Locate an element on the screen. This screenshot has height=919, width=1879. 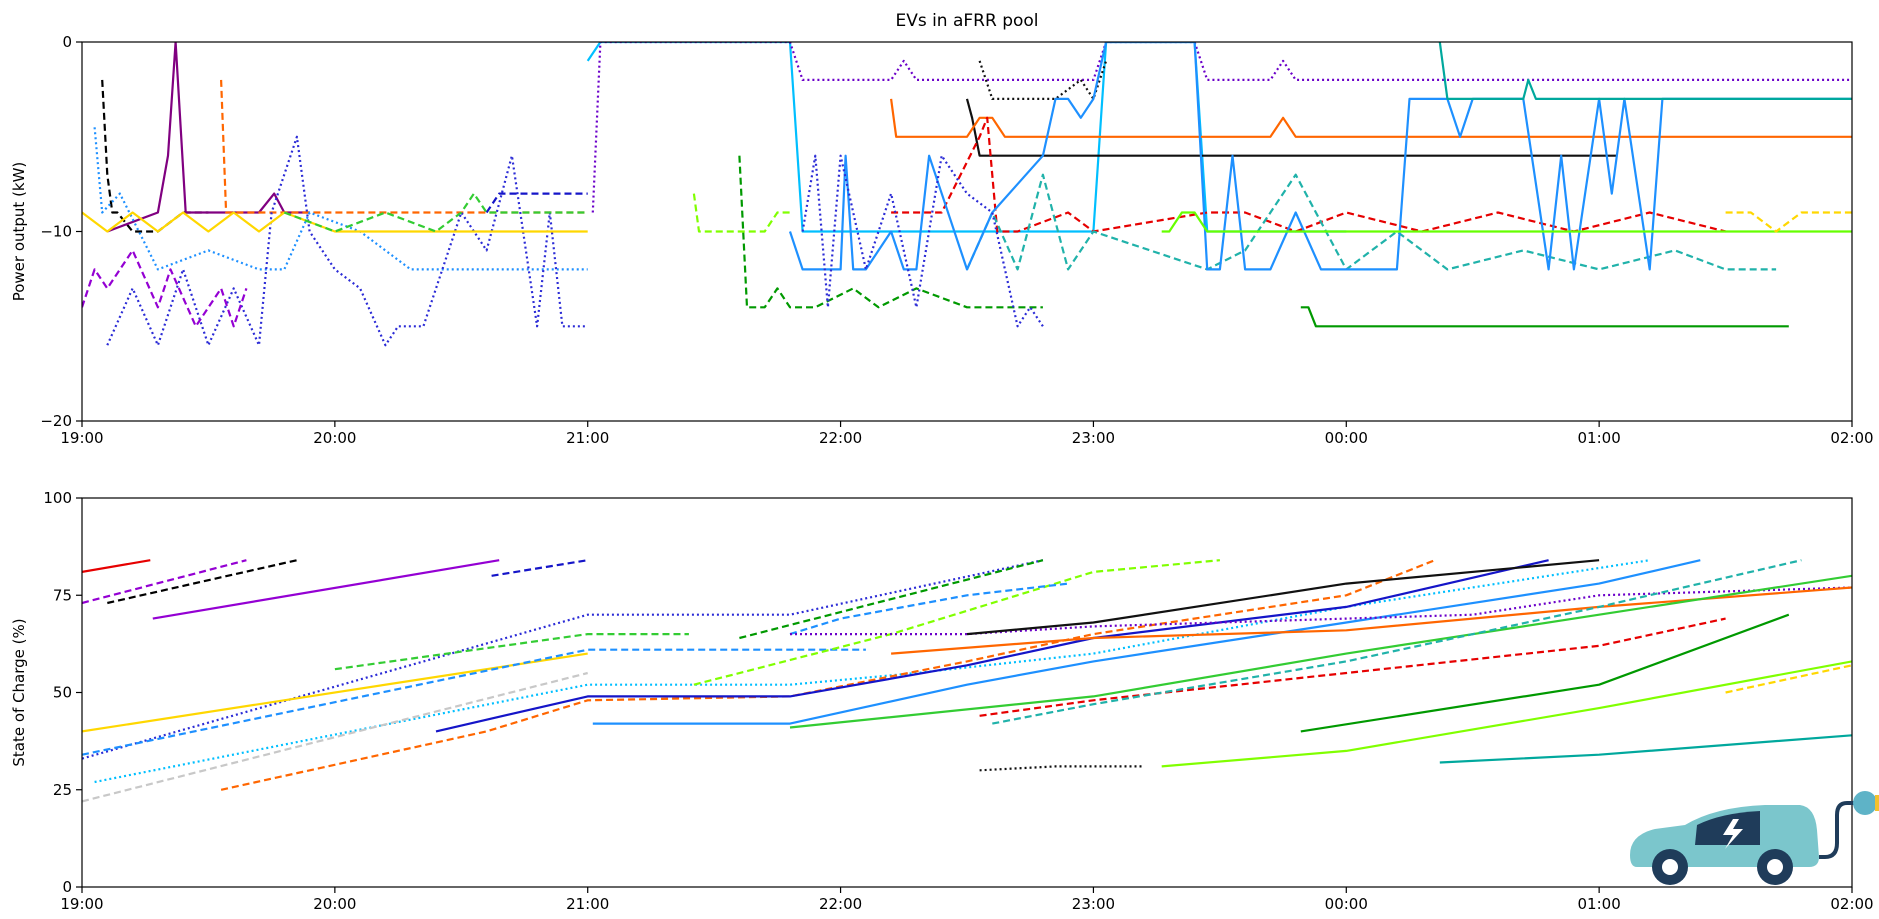
y-tick-label: −10 is located at coordinates (56, 232).